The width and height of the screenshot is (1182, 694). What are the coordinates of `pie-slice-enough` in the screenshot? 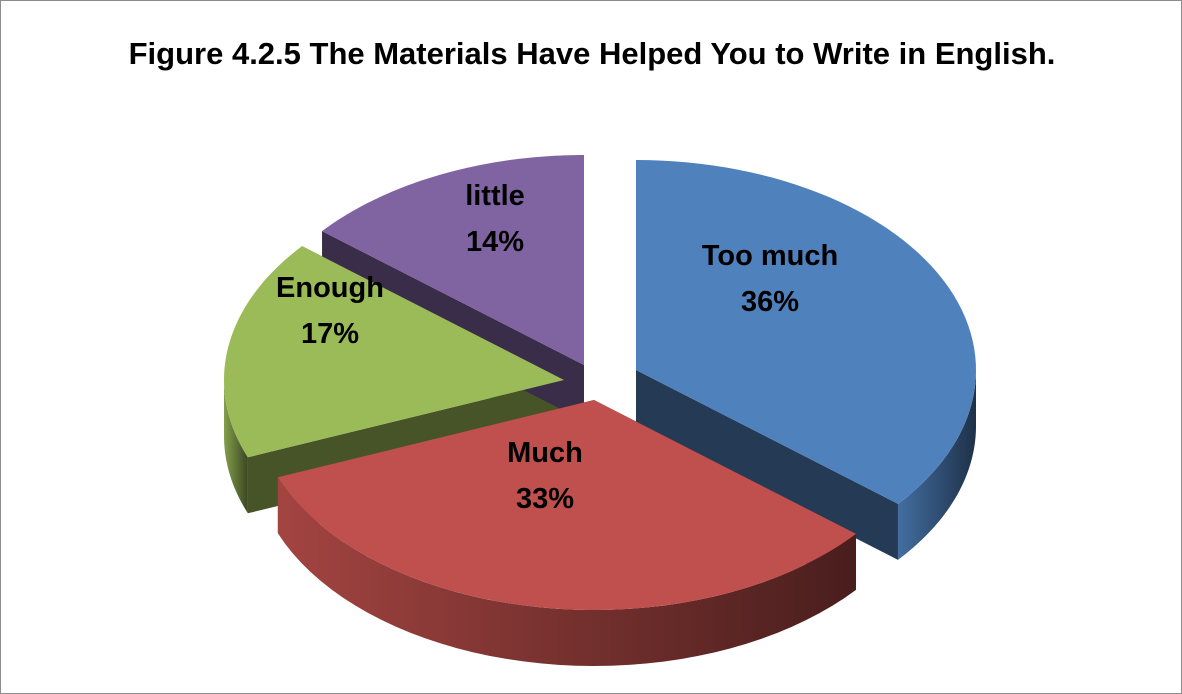 It's located at (394, 352).